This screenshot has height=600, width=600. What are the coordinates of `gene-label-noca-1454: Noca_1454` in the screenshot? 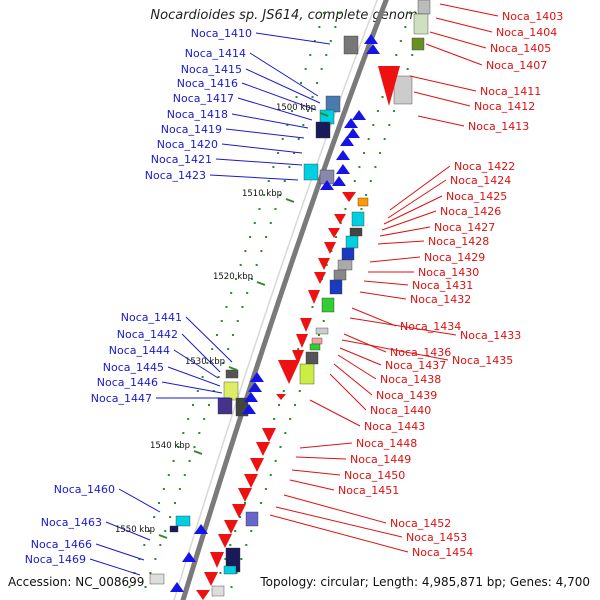 It's located at (442, 552).